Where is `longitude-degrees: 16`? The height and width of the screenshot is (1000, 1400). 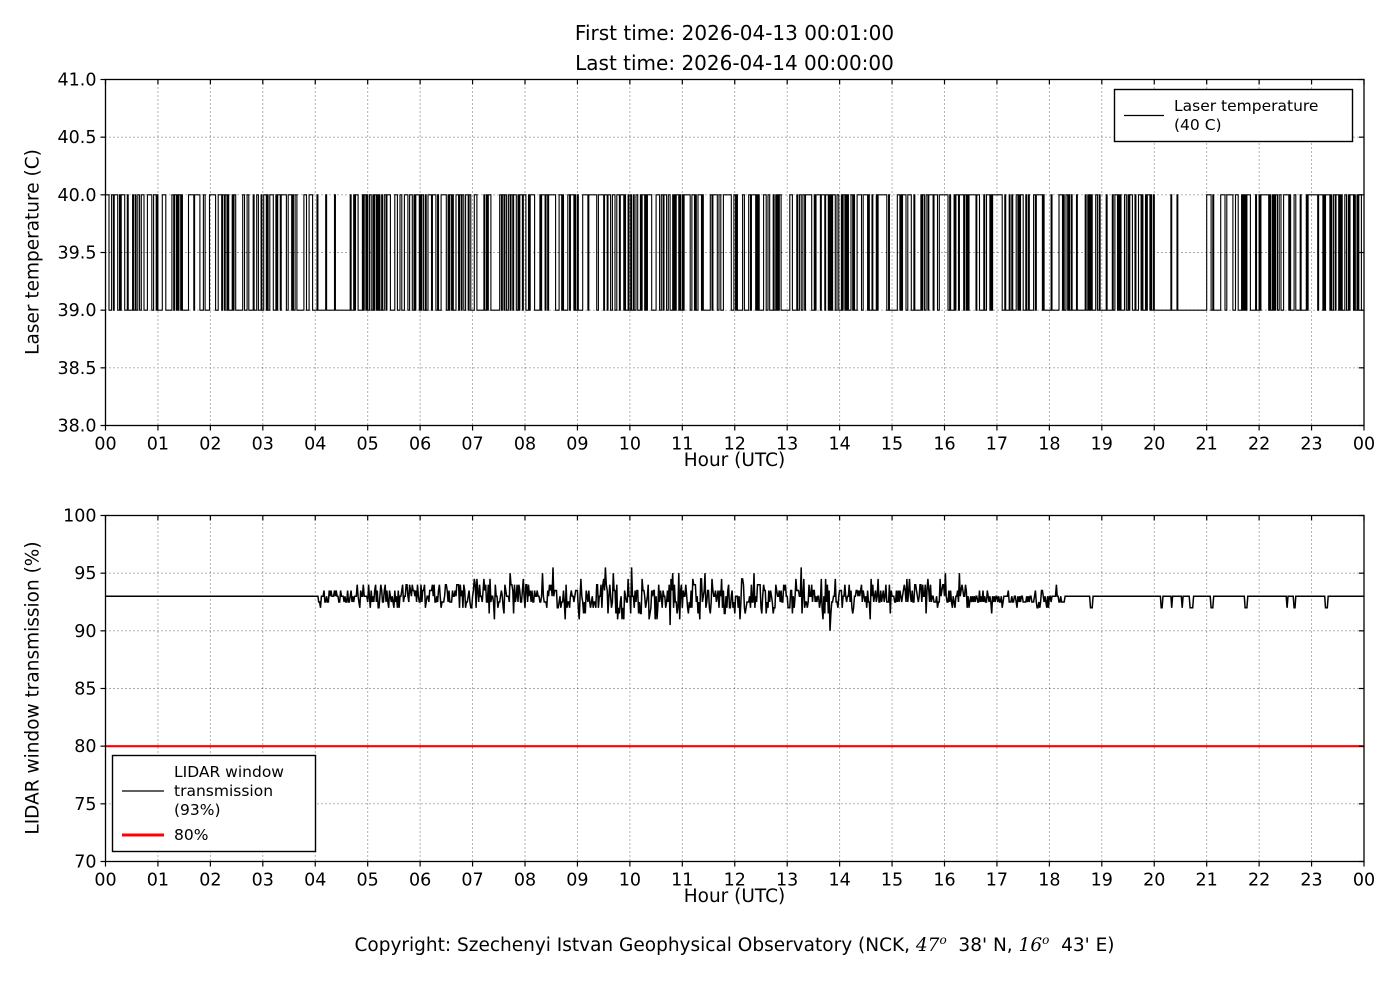 longitude-degrees: 16 is located at coordinates (1030, 945).